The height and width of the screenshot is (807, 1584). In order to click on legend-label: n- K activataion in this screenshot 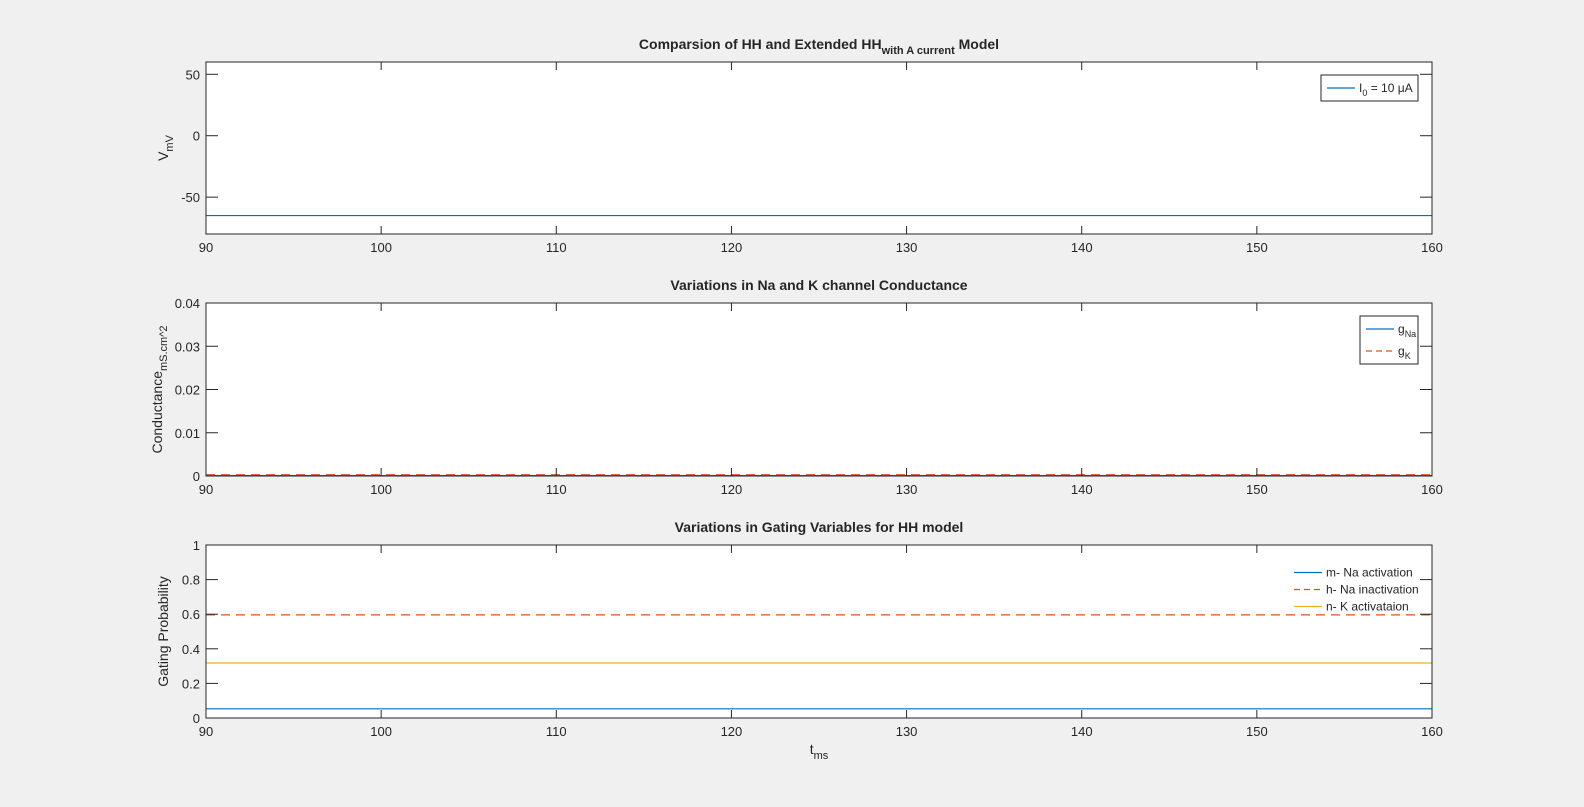, I will do `click(1367, 607)`.